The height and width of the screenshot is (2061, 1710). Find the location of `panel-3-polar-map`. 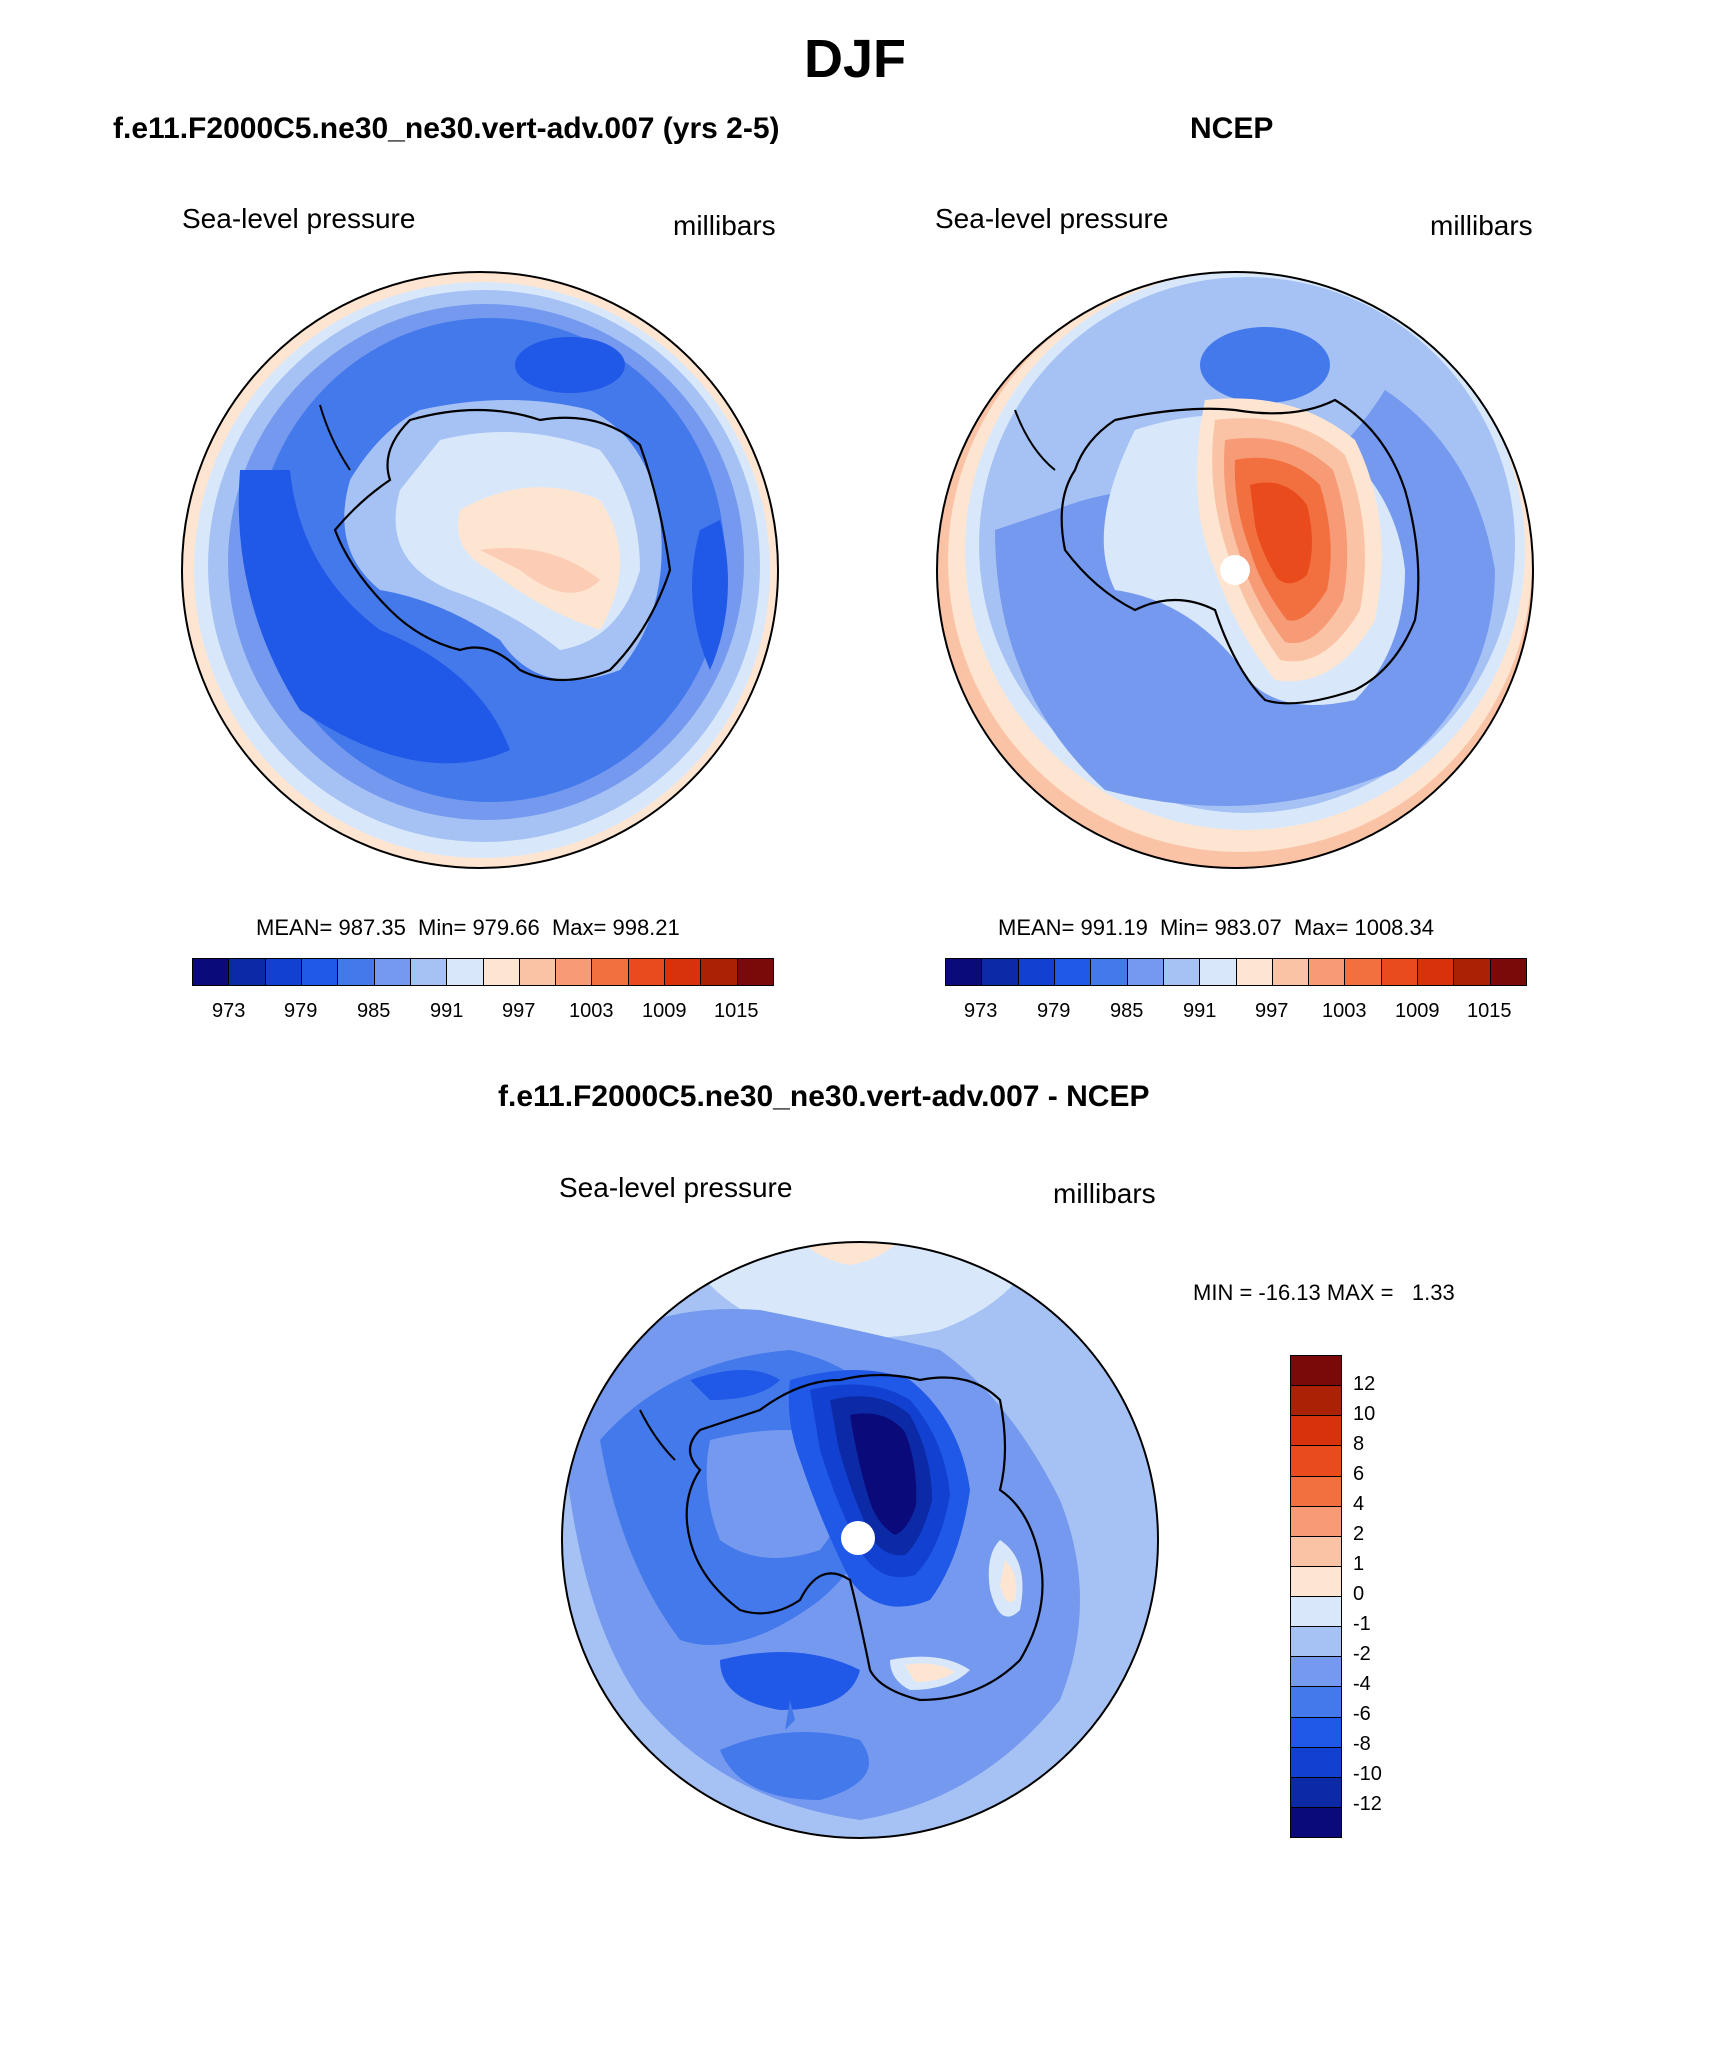

panel-3-polar-map is located at coordinates (860, 1540).